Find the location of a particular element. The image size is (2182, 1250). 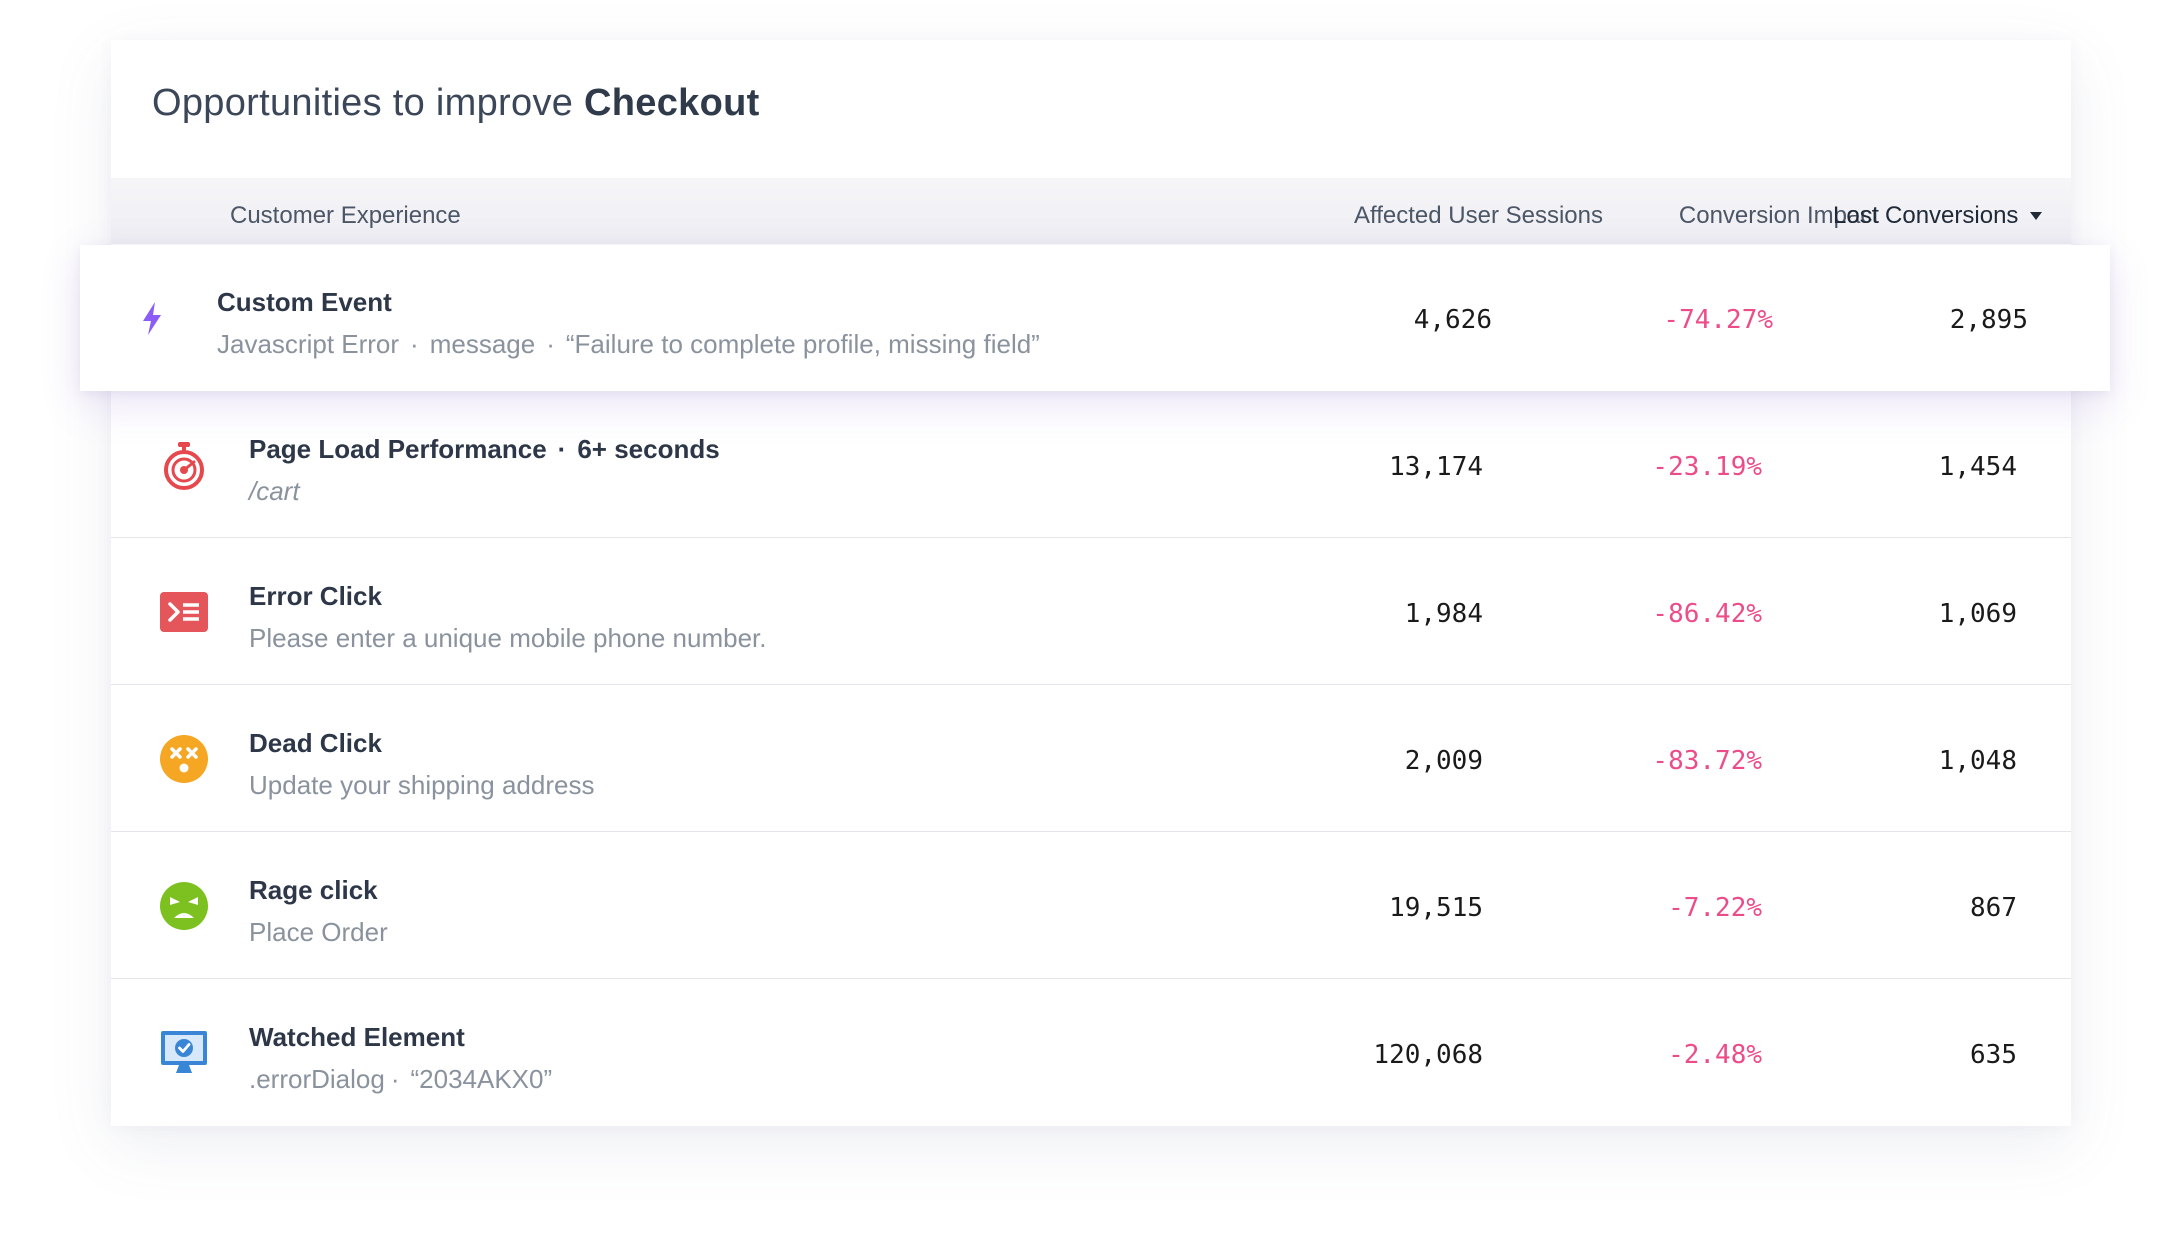

dead-face-icon is located at coordinates (184, 759).